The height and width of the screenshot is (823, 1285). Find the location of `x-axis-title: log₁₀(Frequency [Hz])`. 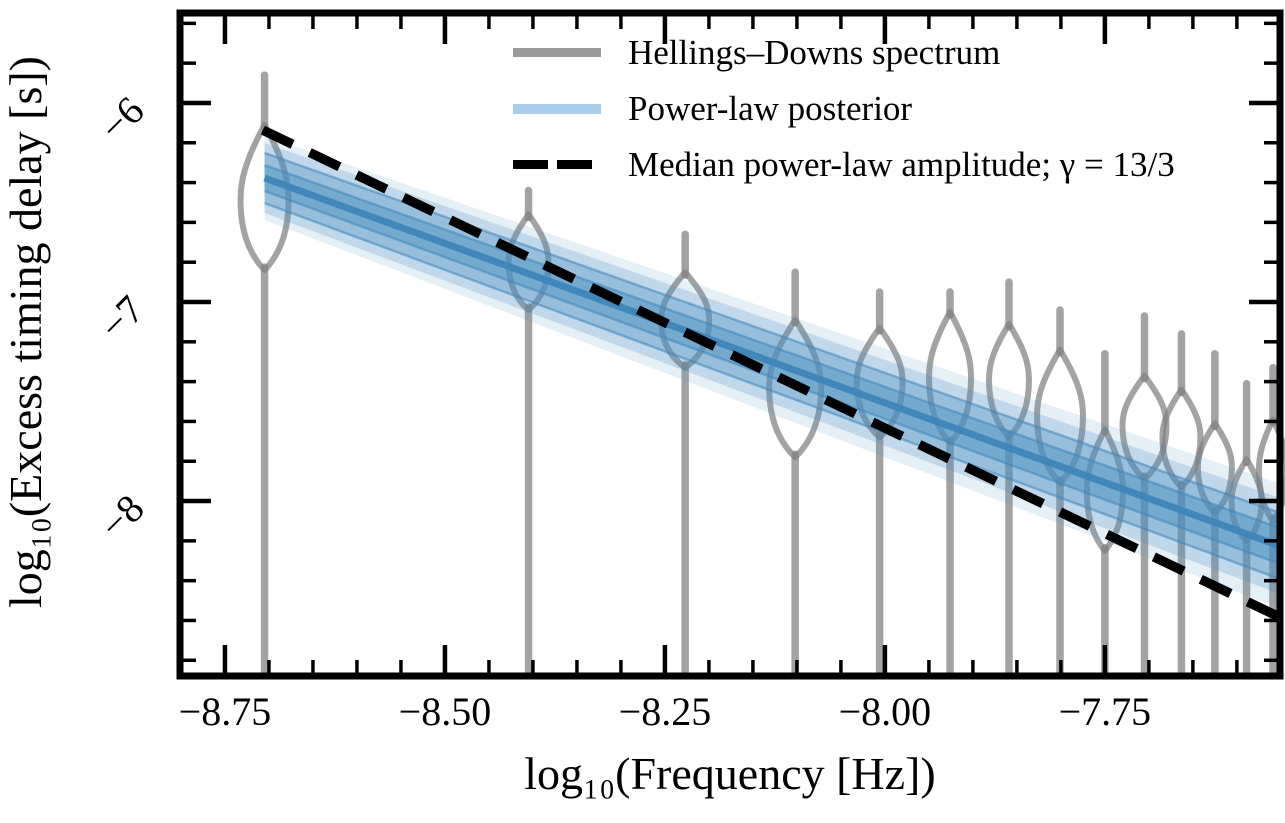

x-axis-title: log₁₀(Frequency [Hz]) is located at coordinates (730, 773).